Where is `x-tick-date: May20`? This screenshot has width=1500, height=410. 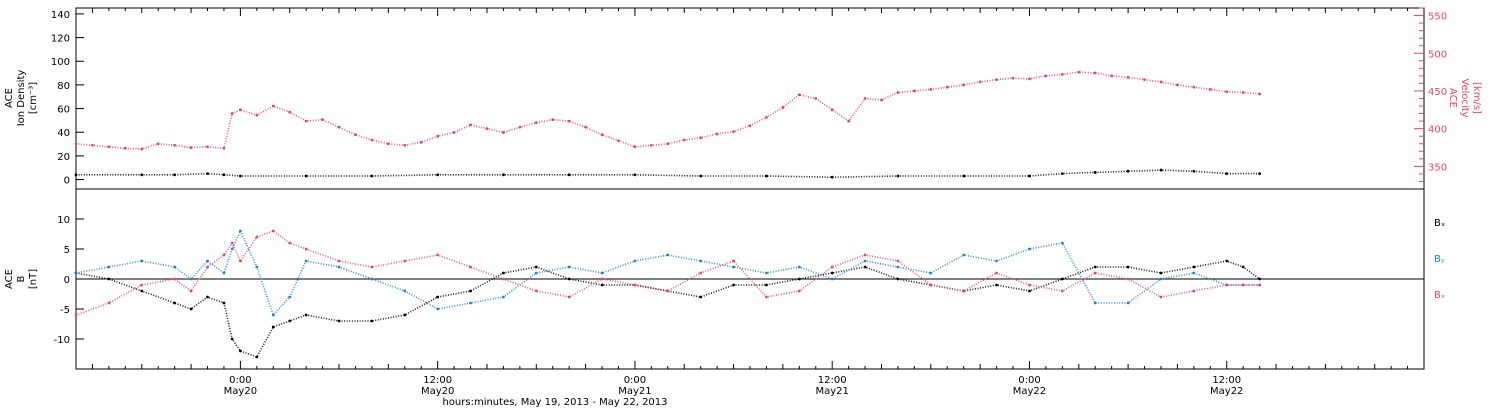 x-tick-date: May20 is located at coordinates (437, 391).